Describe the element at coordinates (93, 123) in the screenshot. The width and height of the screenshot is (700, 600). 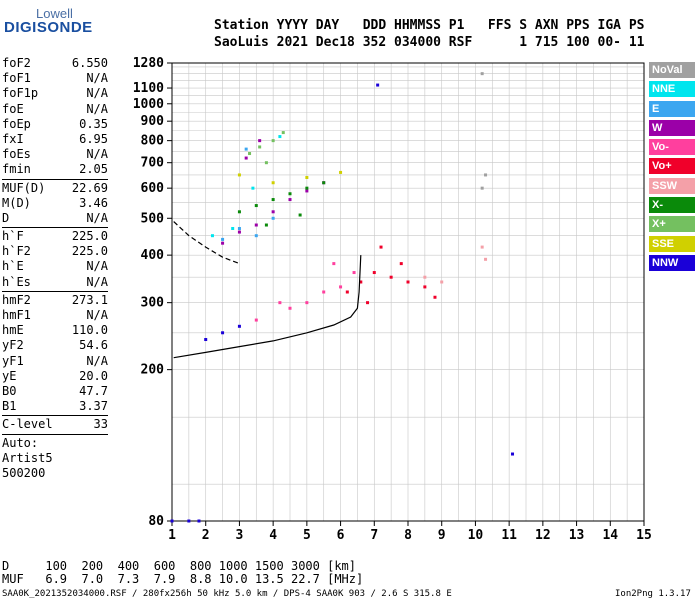
I see `param-value: 0.35` at that location.